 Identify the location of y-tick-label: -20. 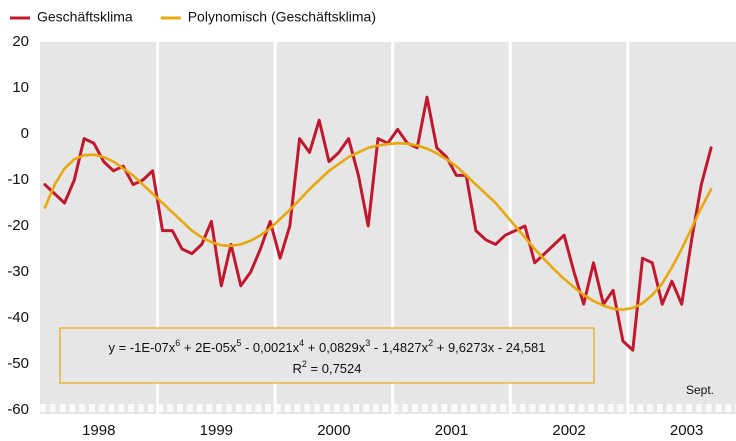
(18, 225).